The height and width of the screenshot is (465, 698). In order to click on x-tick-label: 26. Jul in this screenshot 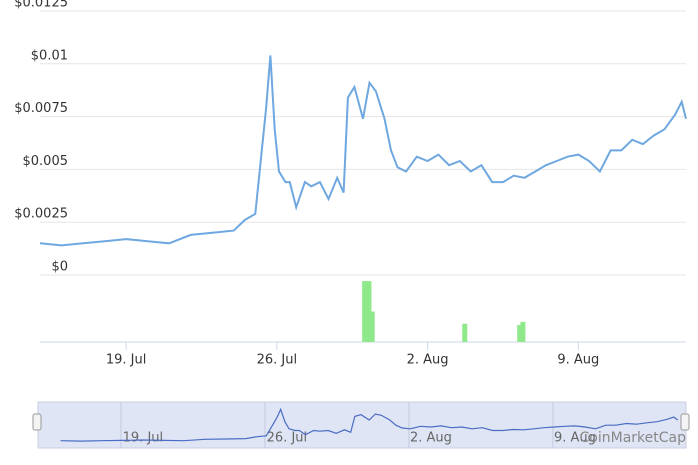, I will do `click(277, 360)`.